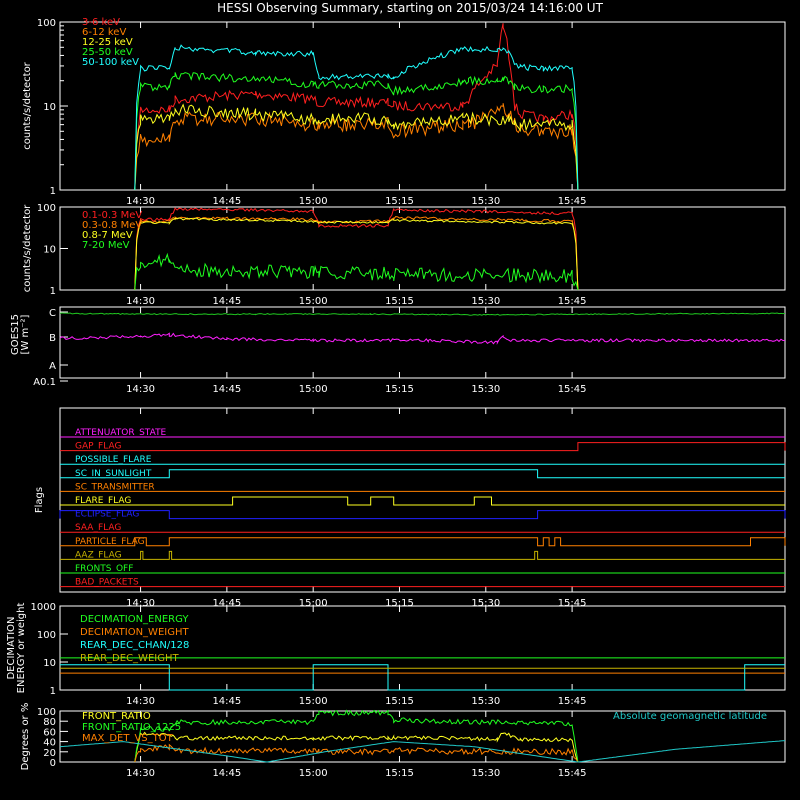  I want to click on legend-entry: 0.1-0.3 MeV, so click(112, 215).